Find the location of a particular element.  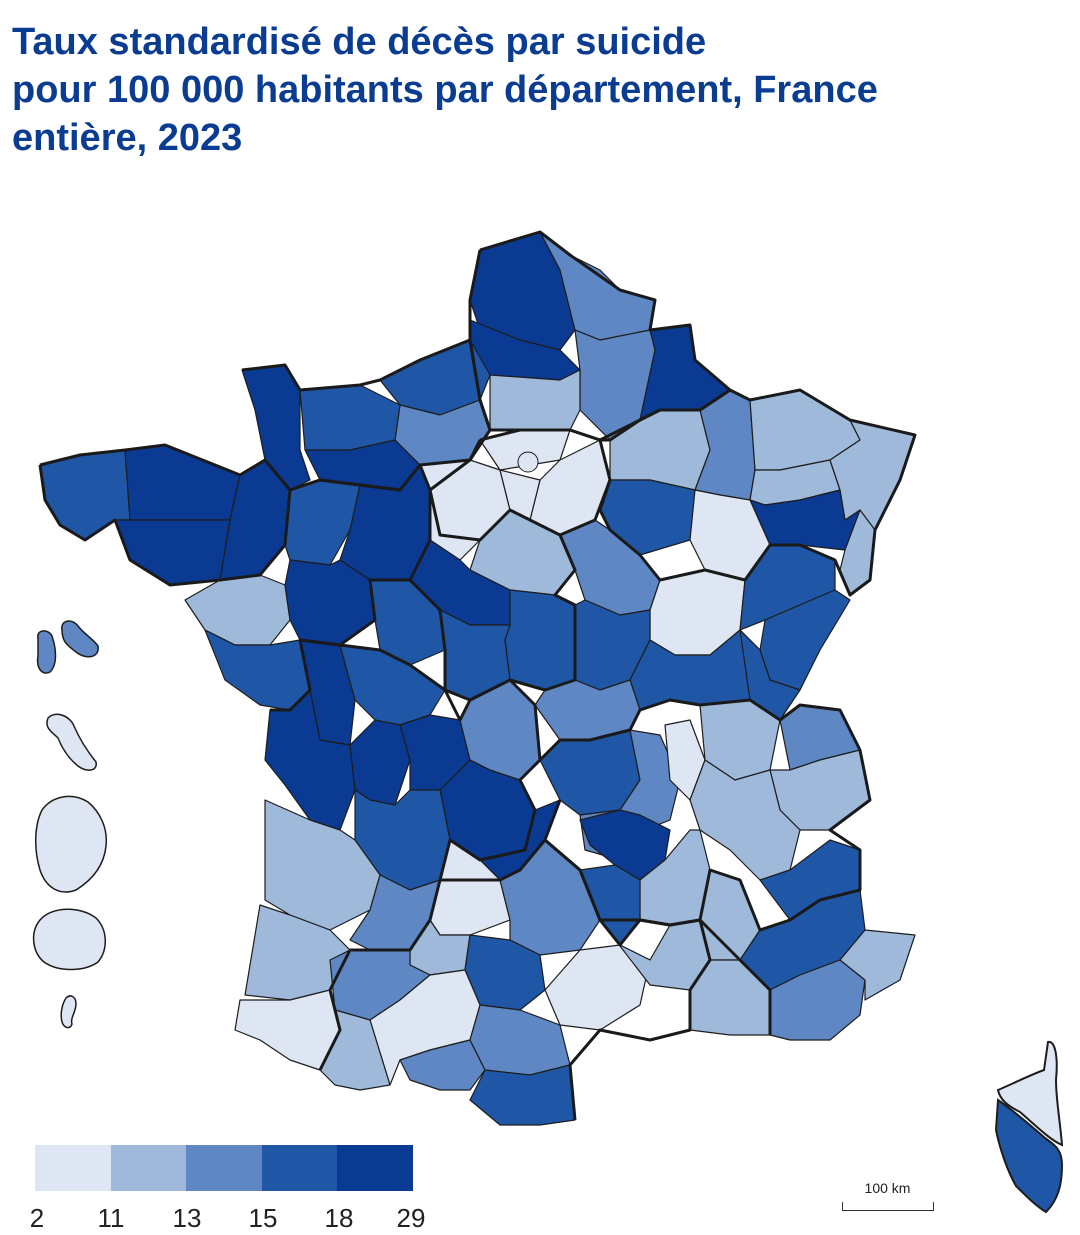

legend-tick-13: 13 is located at coordinates (187, 1218).